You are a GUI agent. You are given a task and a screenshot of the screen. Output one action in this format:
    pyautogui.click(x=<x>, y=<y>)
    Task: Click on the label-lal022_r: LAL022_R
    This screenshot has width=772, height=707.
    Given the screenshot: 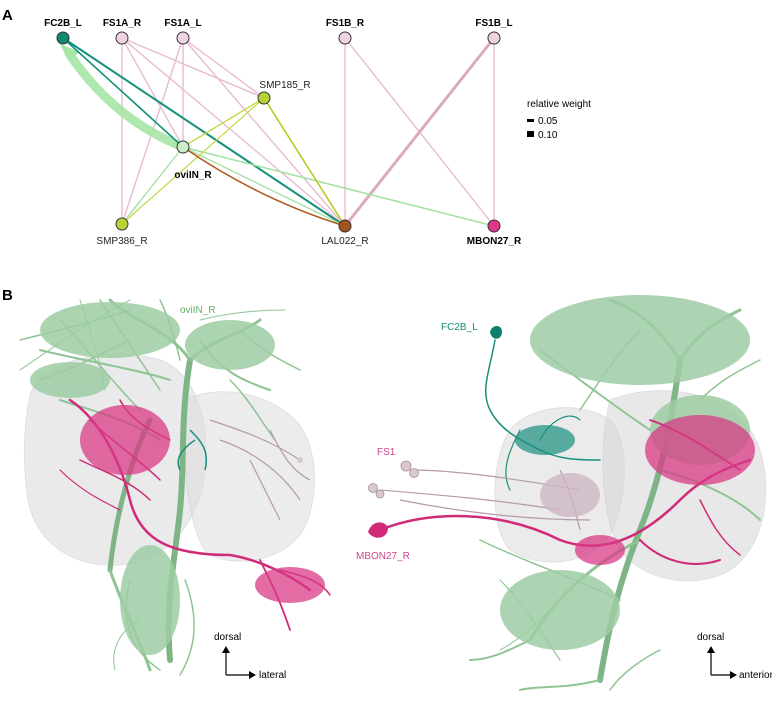 What is the action you would take?
    pyautogui.click(x=344, y=241)
    